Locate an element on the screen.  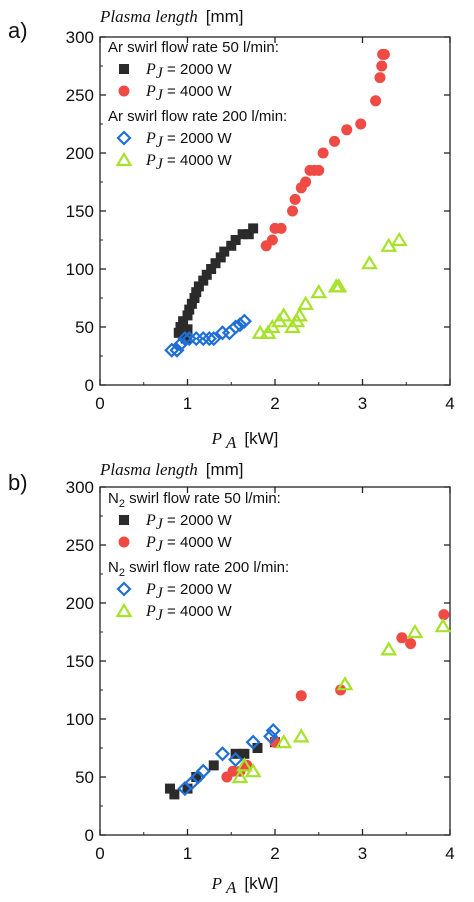
x-tick-label: 4 is located at coordinates (449, 853).